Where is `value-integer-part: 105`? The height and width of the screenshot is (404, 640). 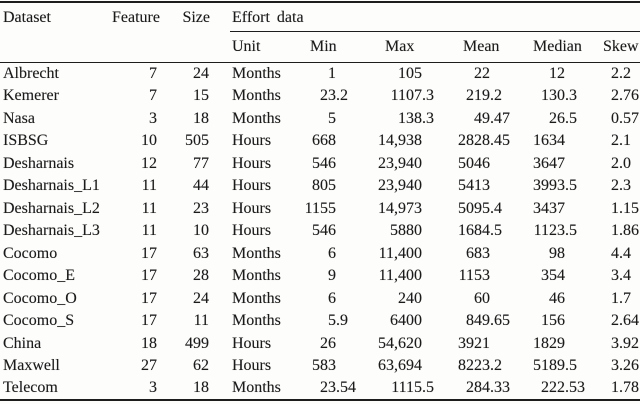
value-integer-part: 105 is located at coordinates (410, 73).